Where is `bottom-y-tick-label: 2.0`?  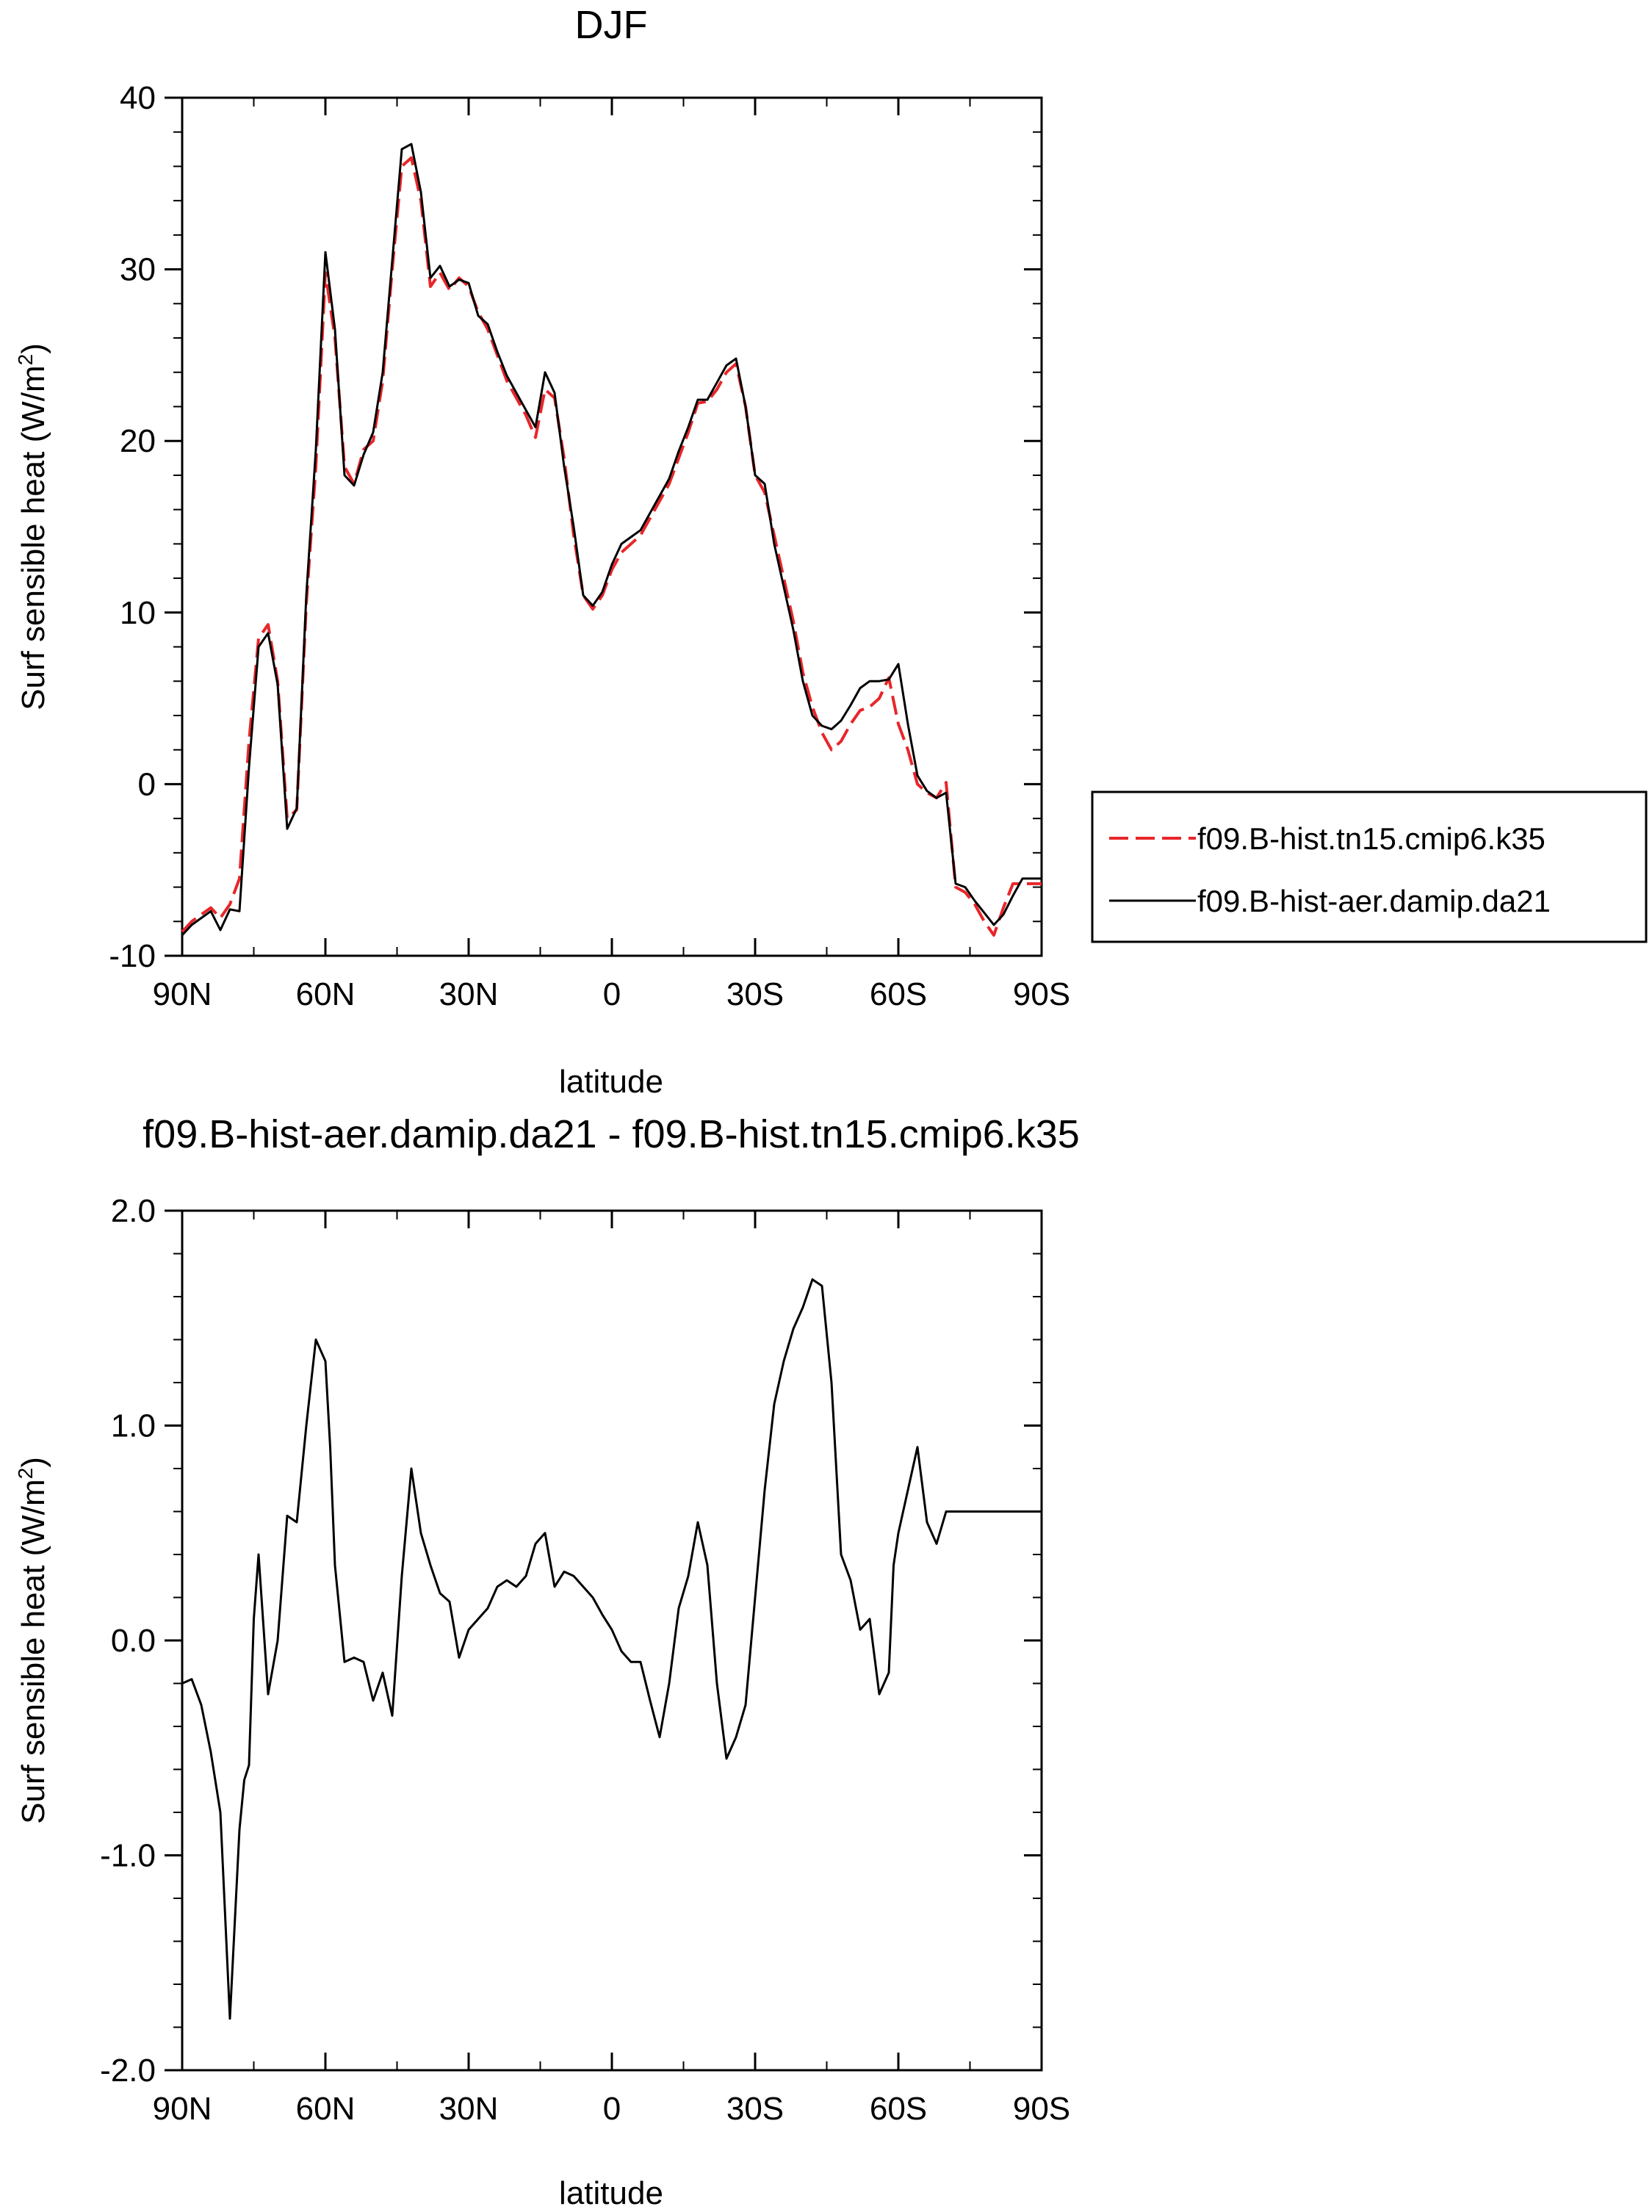 bottom-y-tick-label: 2.0 is located at coordinates (133, 1211).